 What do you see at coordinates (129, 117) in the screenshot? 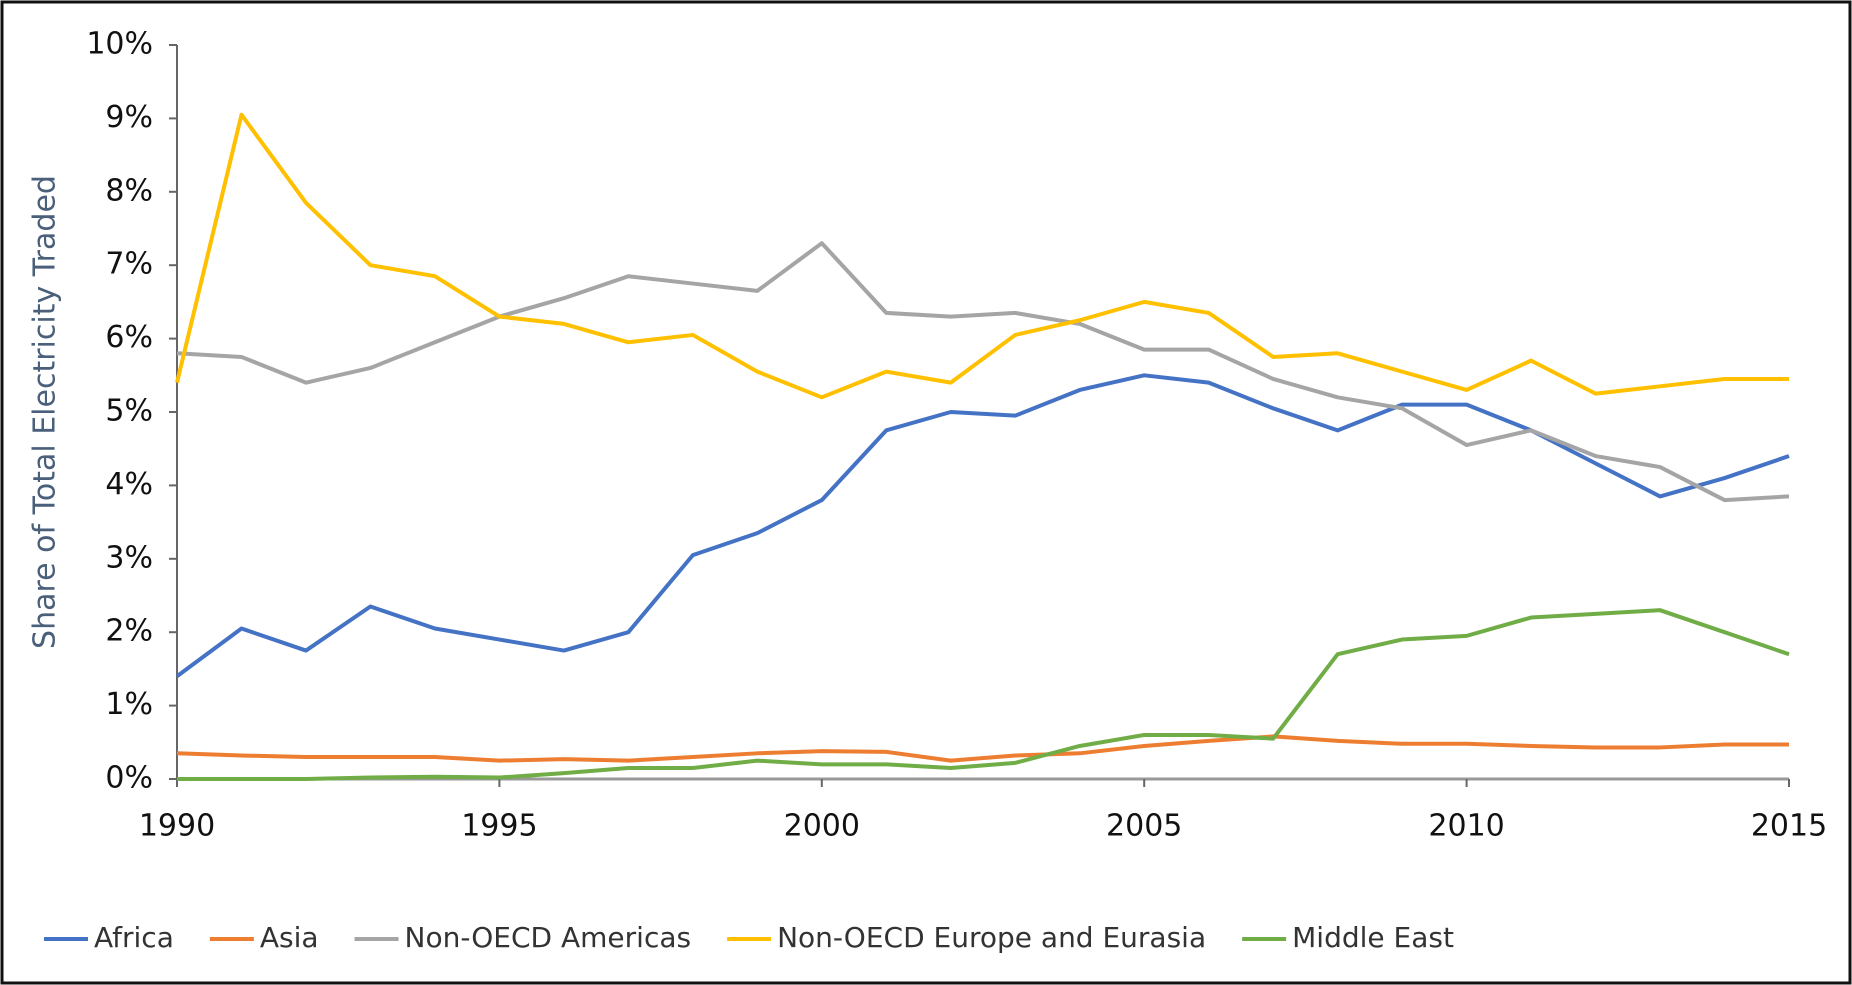
I see `y-tick-label: 9%` at bounding box center [129, 117].